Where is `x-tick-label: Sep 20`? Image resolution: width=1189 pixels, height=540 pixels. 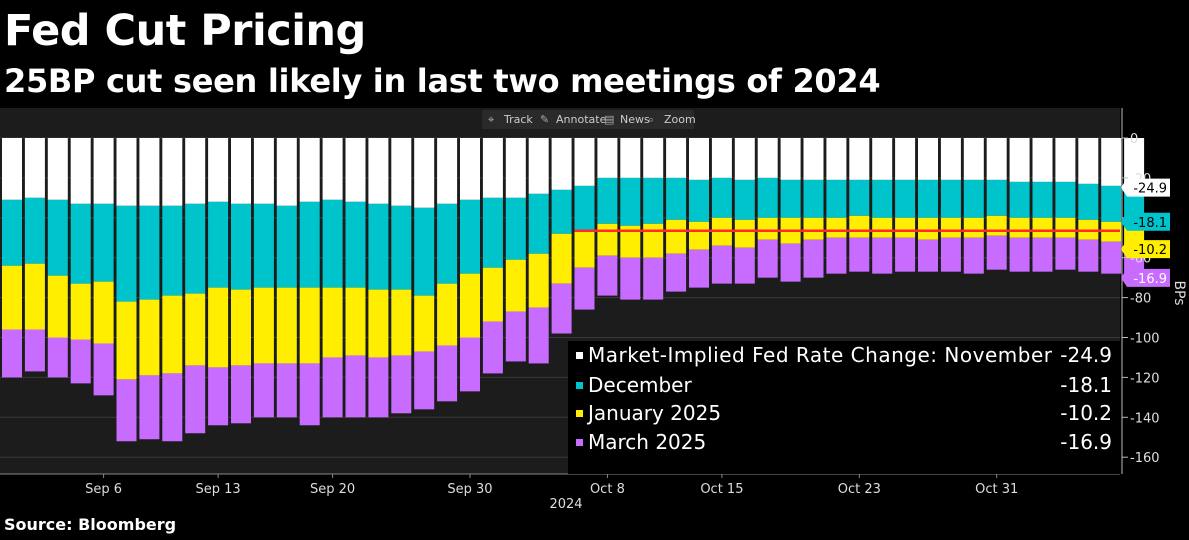
x-tick-label: Sep 20 is located at coordinates (332, 489).